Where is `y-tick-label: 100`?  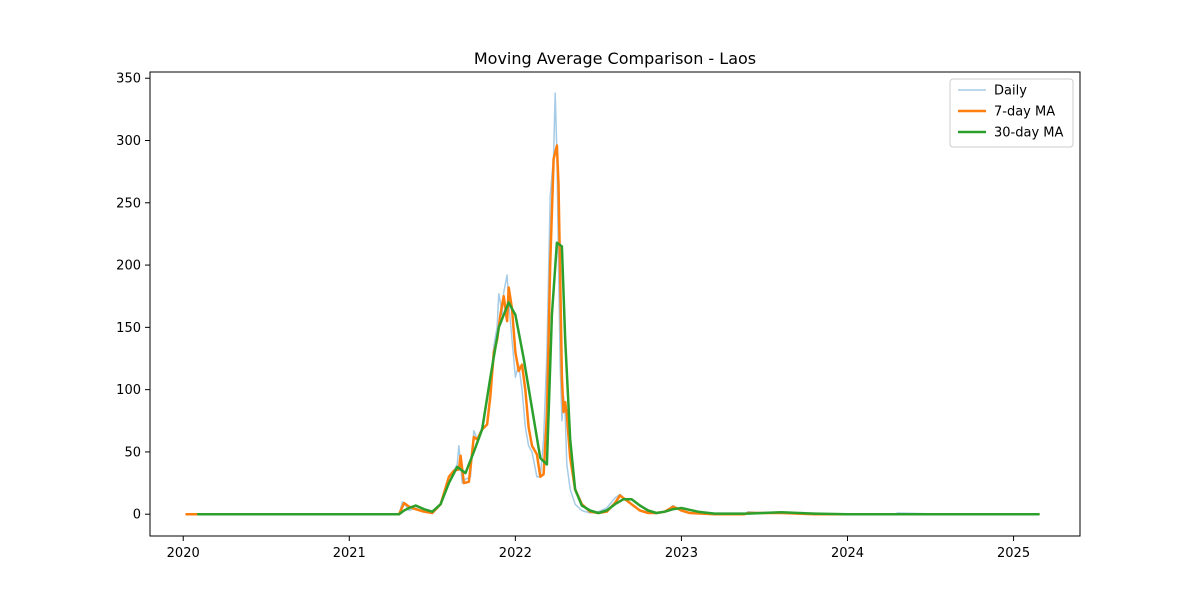
y-tick-label: 100 is located at coordinates (128, 390).